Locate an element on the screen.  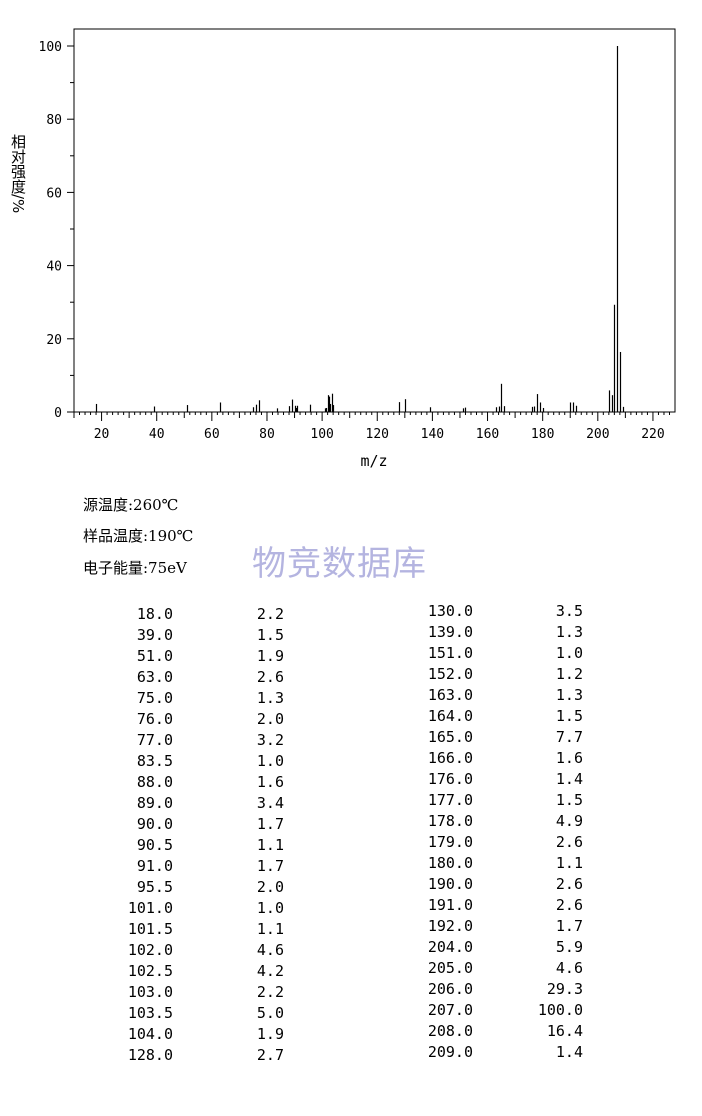
table-row: 83.5 1.0 is located at coordinates (351, 761).